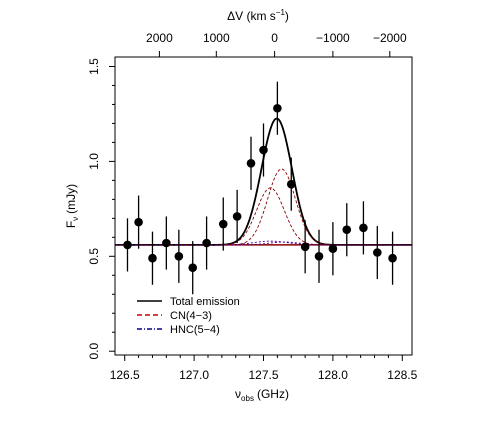 This screenshot has width=498, height=427. What do you see at coordinates (94, 66) in the screenshot?
I see `y-tick-label-3: 1.5` at bounding box center [94, 66].